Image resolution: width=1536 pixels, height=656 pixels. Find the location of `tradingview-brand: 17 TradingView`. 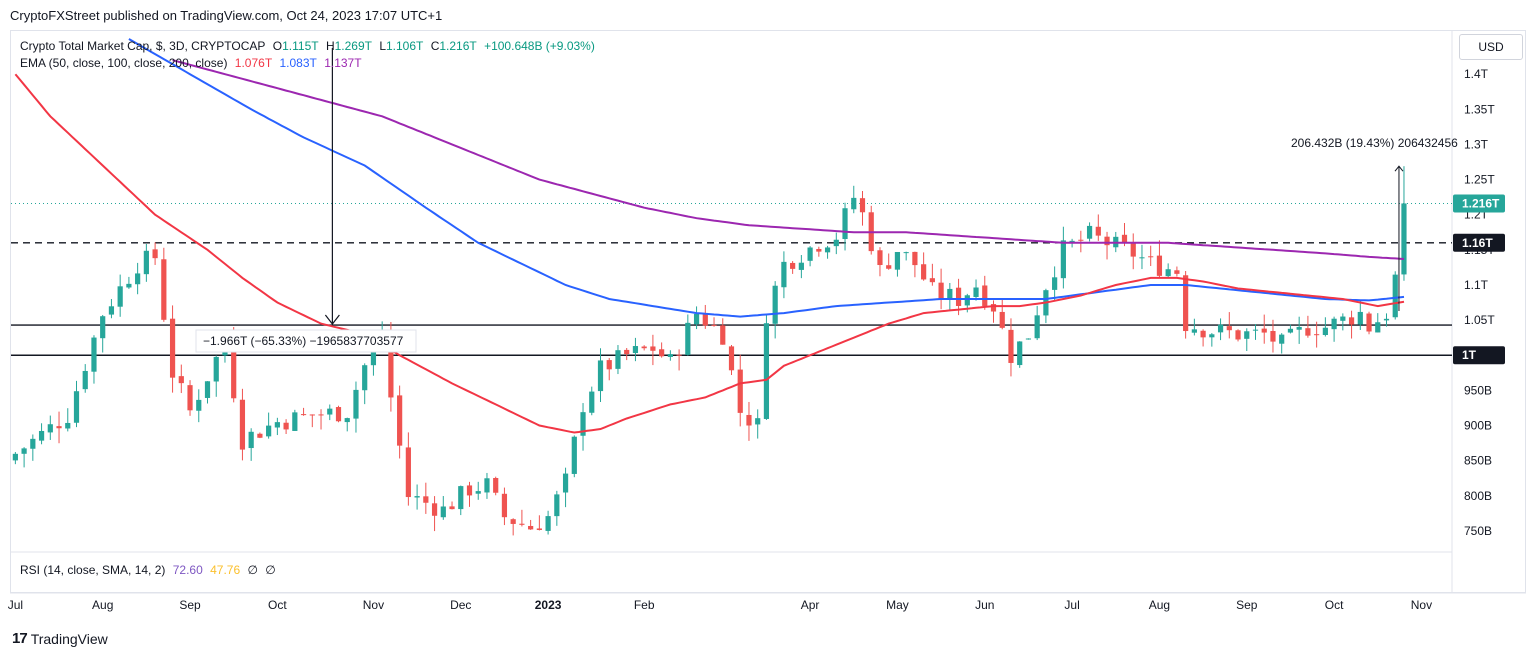

tradingview-brand: 17 TradingView is located at coordinates (60, 638).